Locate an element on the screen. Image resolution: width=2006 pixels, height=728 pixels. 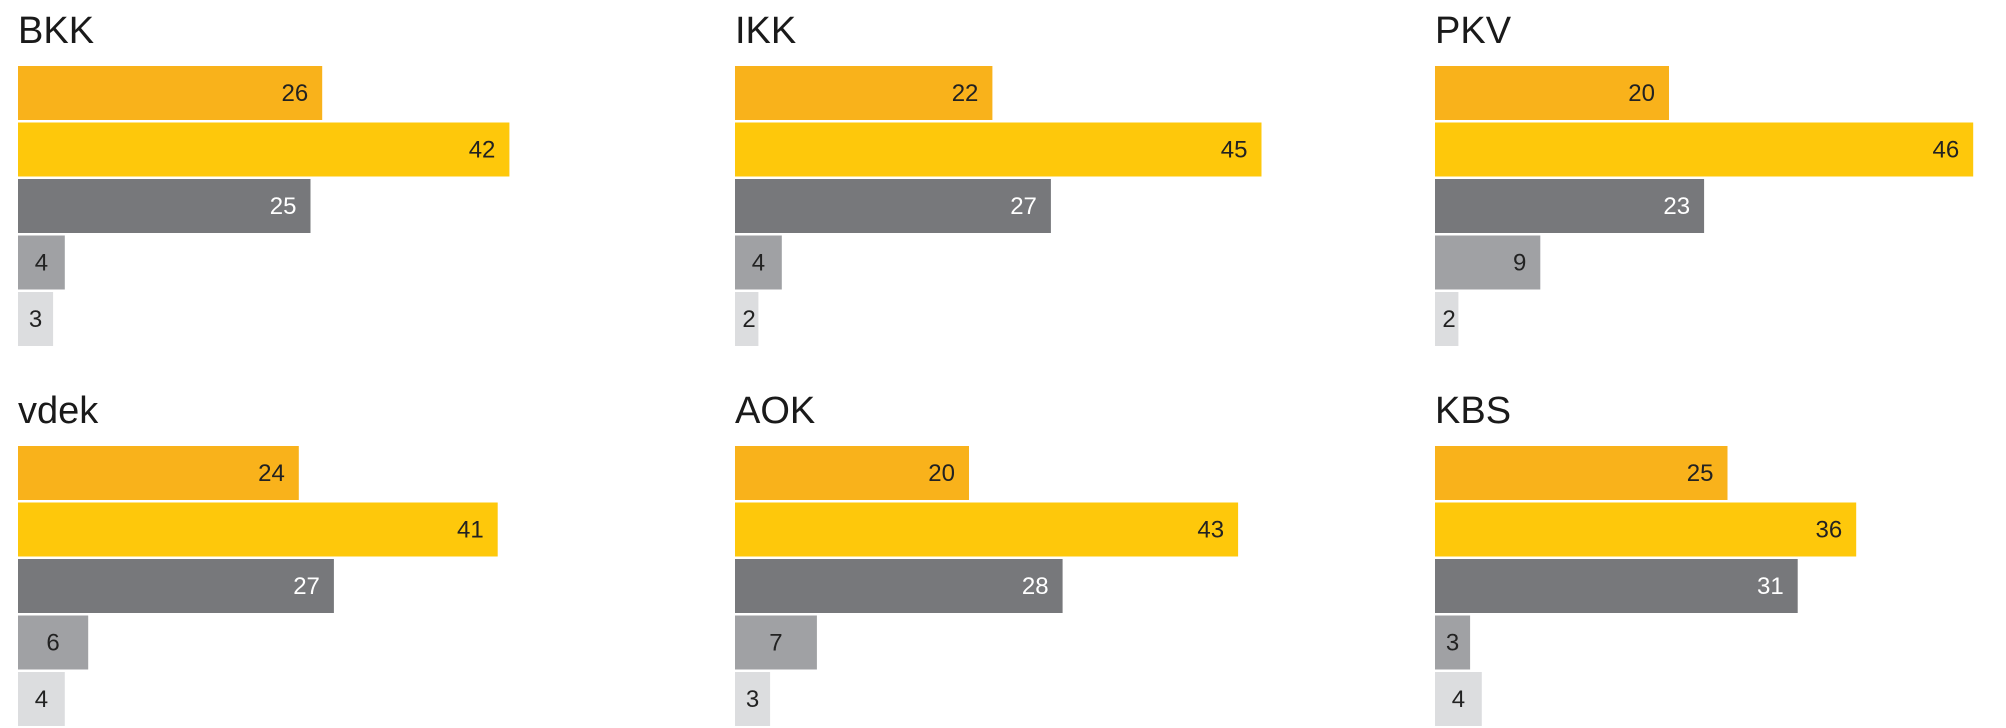
chart-panel-ikk: IKK 22 45 27 4 2 is located at coordinates (1055, 178).